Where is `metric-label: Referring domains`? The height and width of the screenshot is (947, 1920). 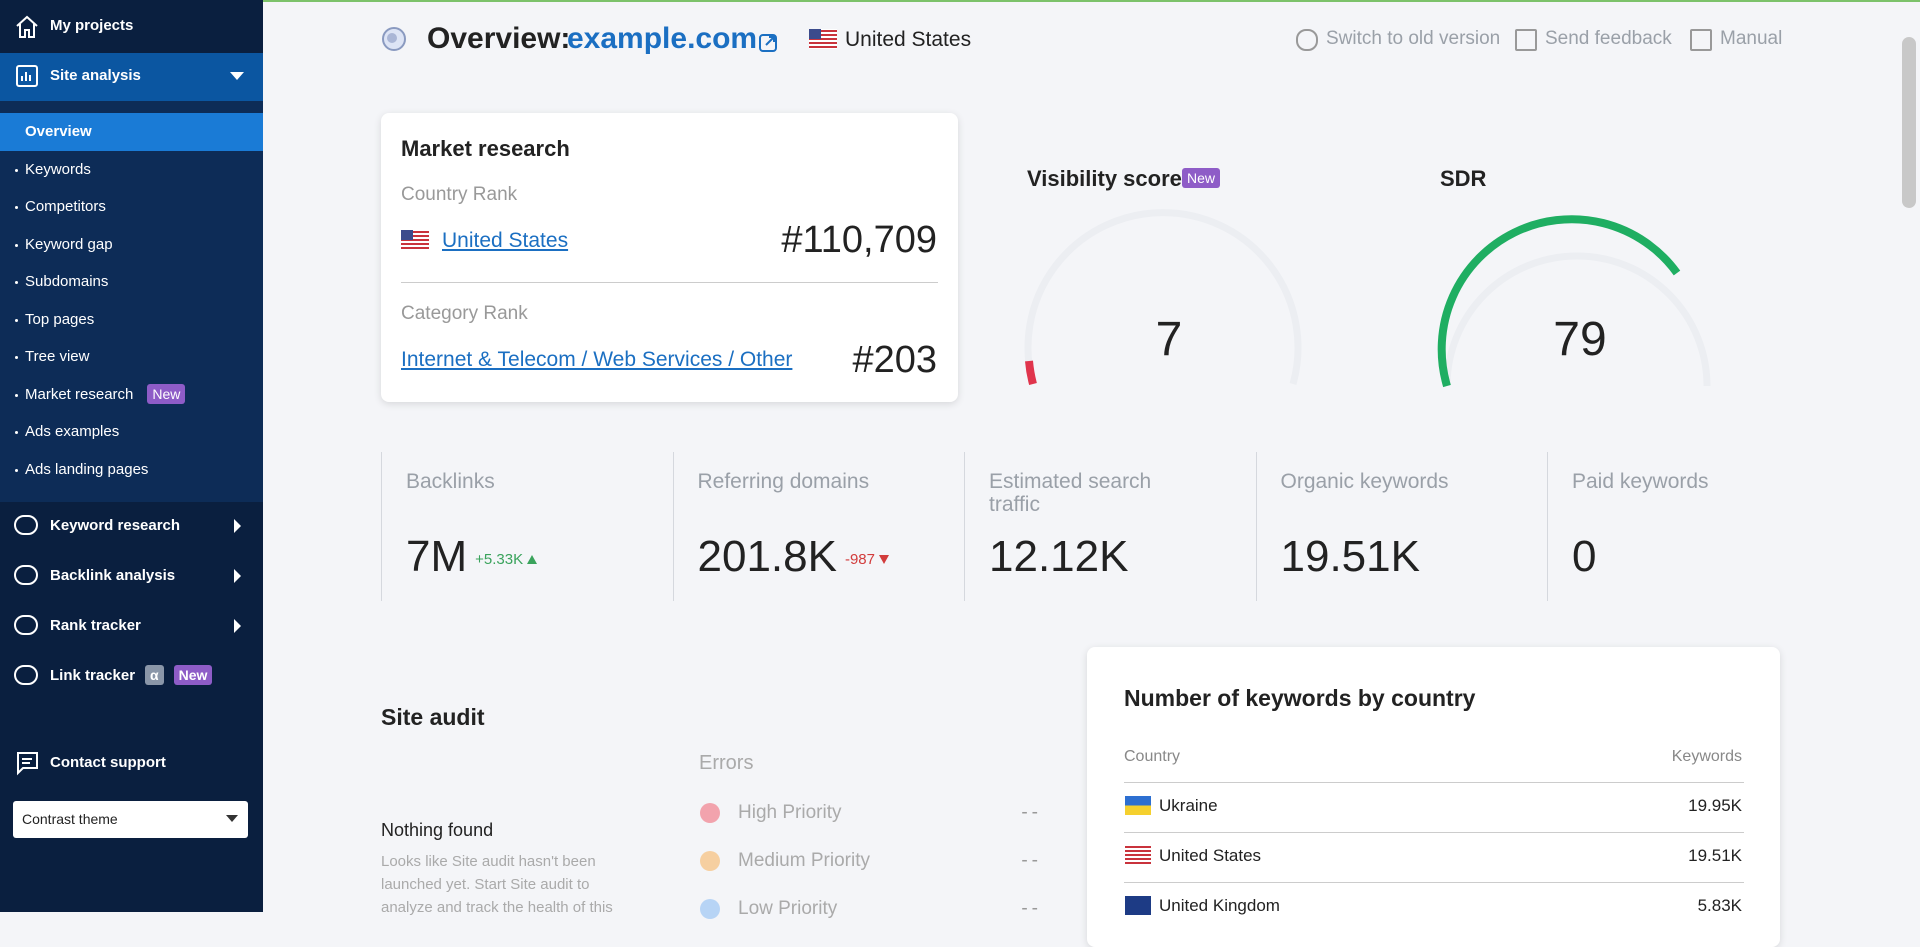 metric-label: Referring domains is located at coordinates (783, 481).